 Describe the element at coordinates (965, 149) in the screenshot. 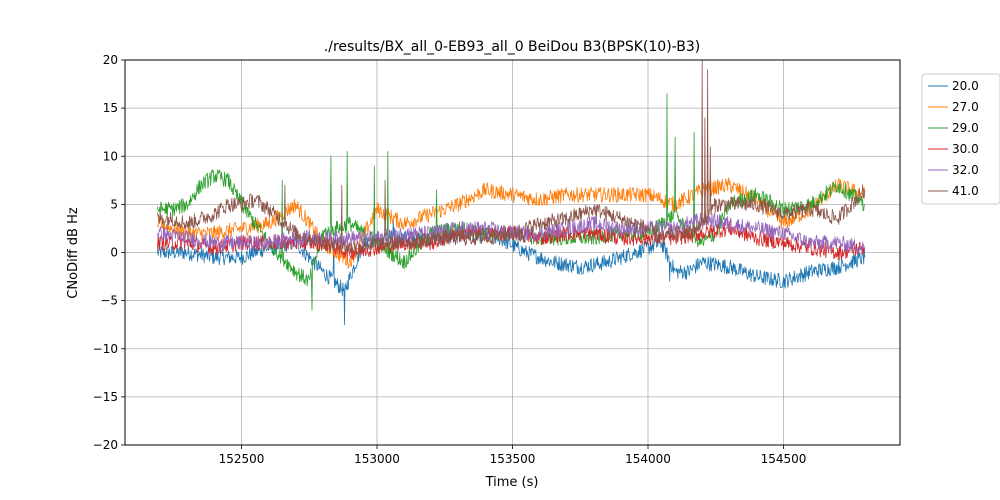

I see `legend-label: 30.0` at that location.